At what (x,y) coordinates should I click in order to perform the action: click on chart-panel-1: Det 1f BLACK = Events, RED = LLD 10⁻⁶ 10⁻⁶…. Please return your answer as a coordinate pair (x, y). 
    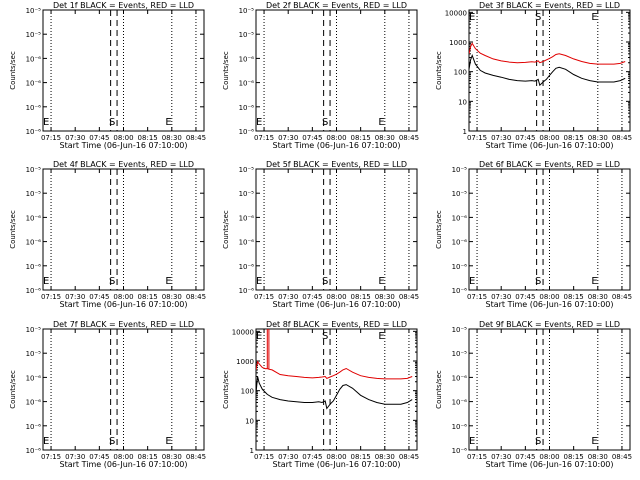
    Looking at the image, I should click on (107, 75).